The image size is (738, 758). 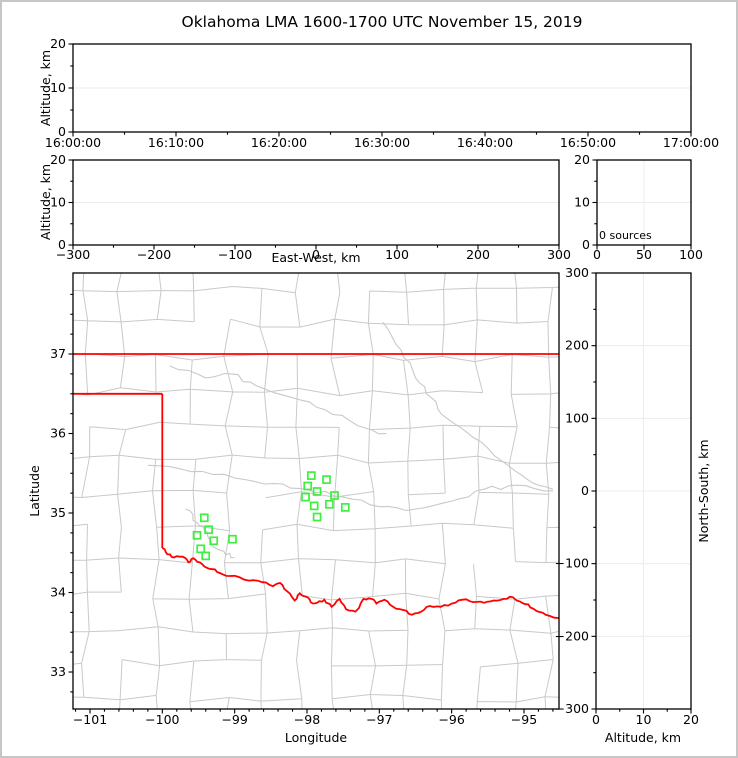 What do you see at coordinates (58, 353) in the screenshot?
I see `tick-label: 37` at bounding box center [58, 353].